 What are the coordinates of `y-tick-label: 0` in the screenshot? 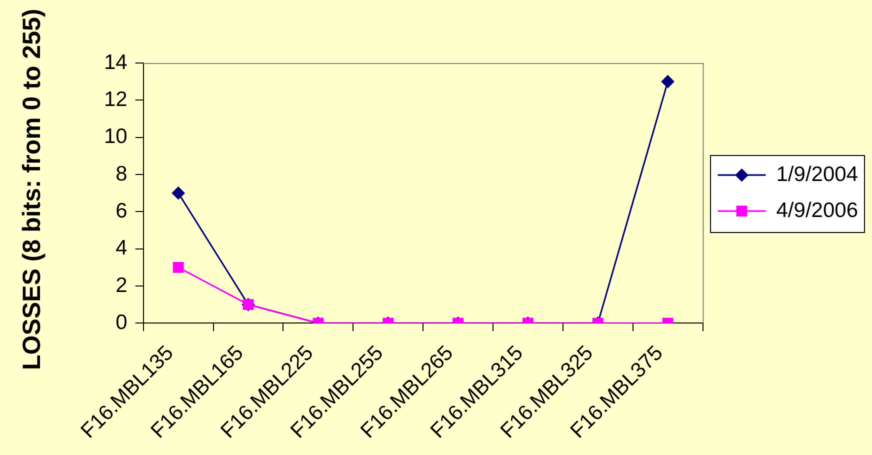 It's located at (122, 322).